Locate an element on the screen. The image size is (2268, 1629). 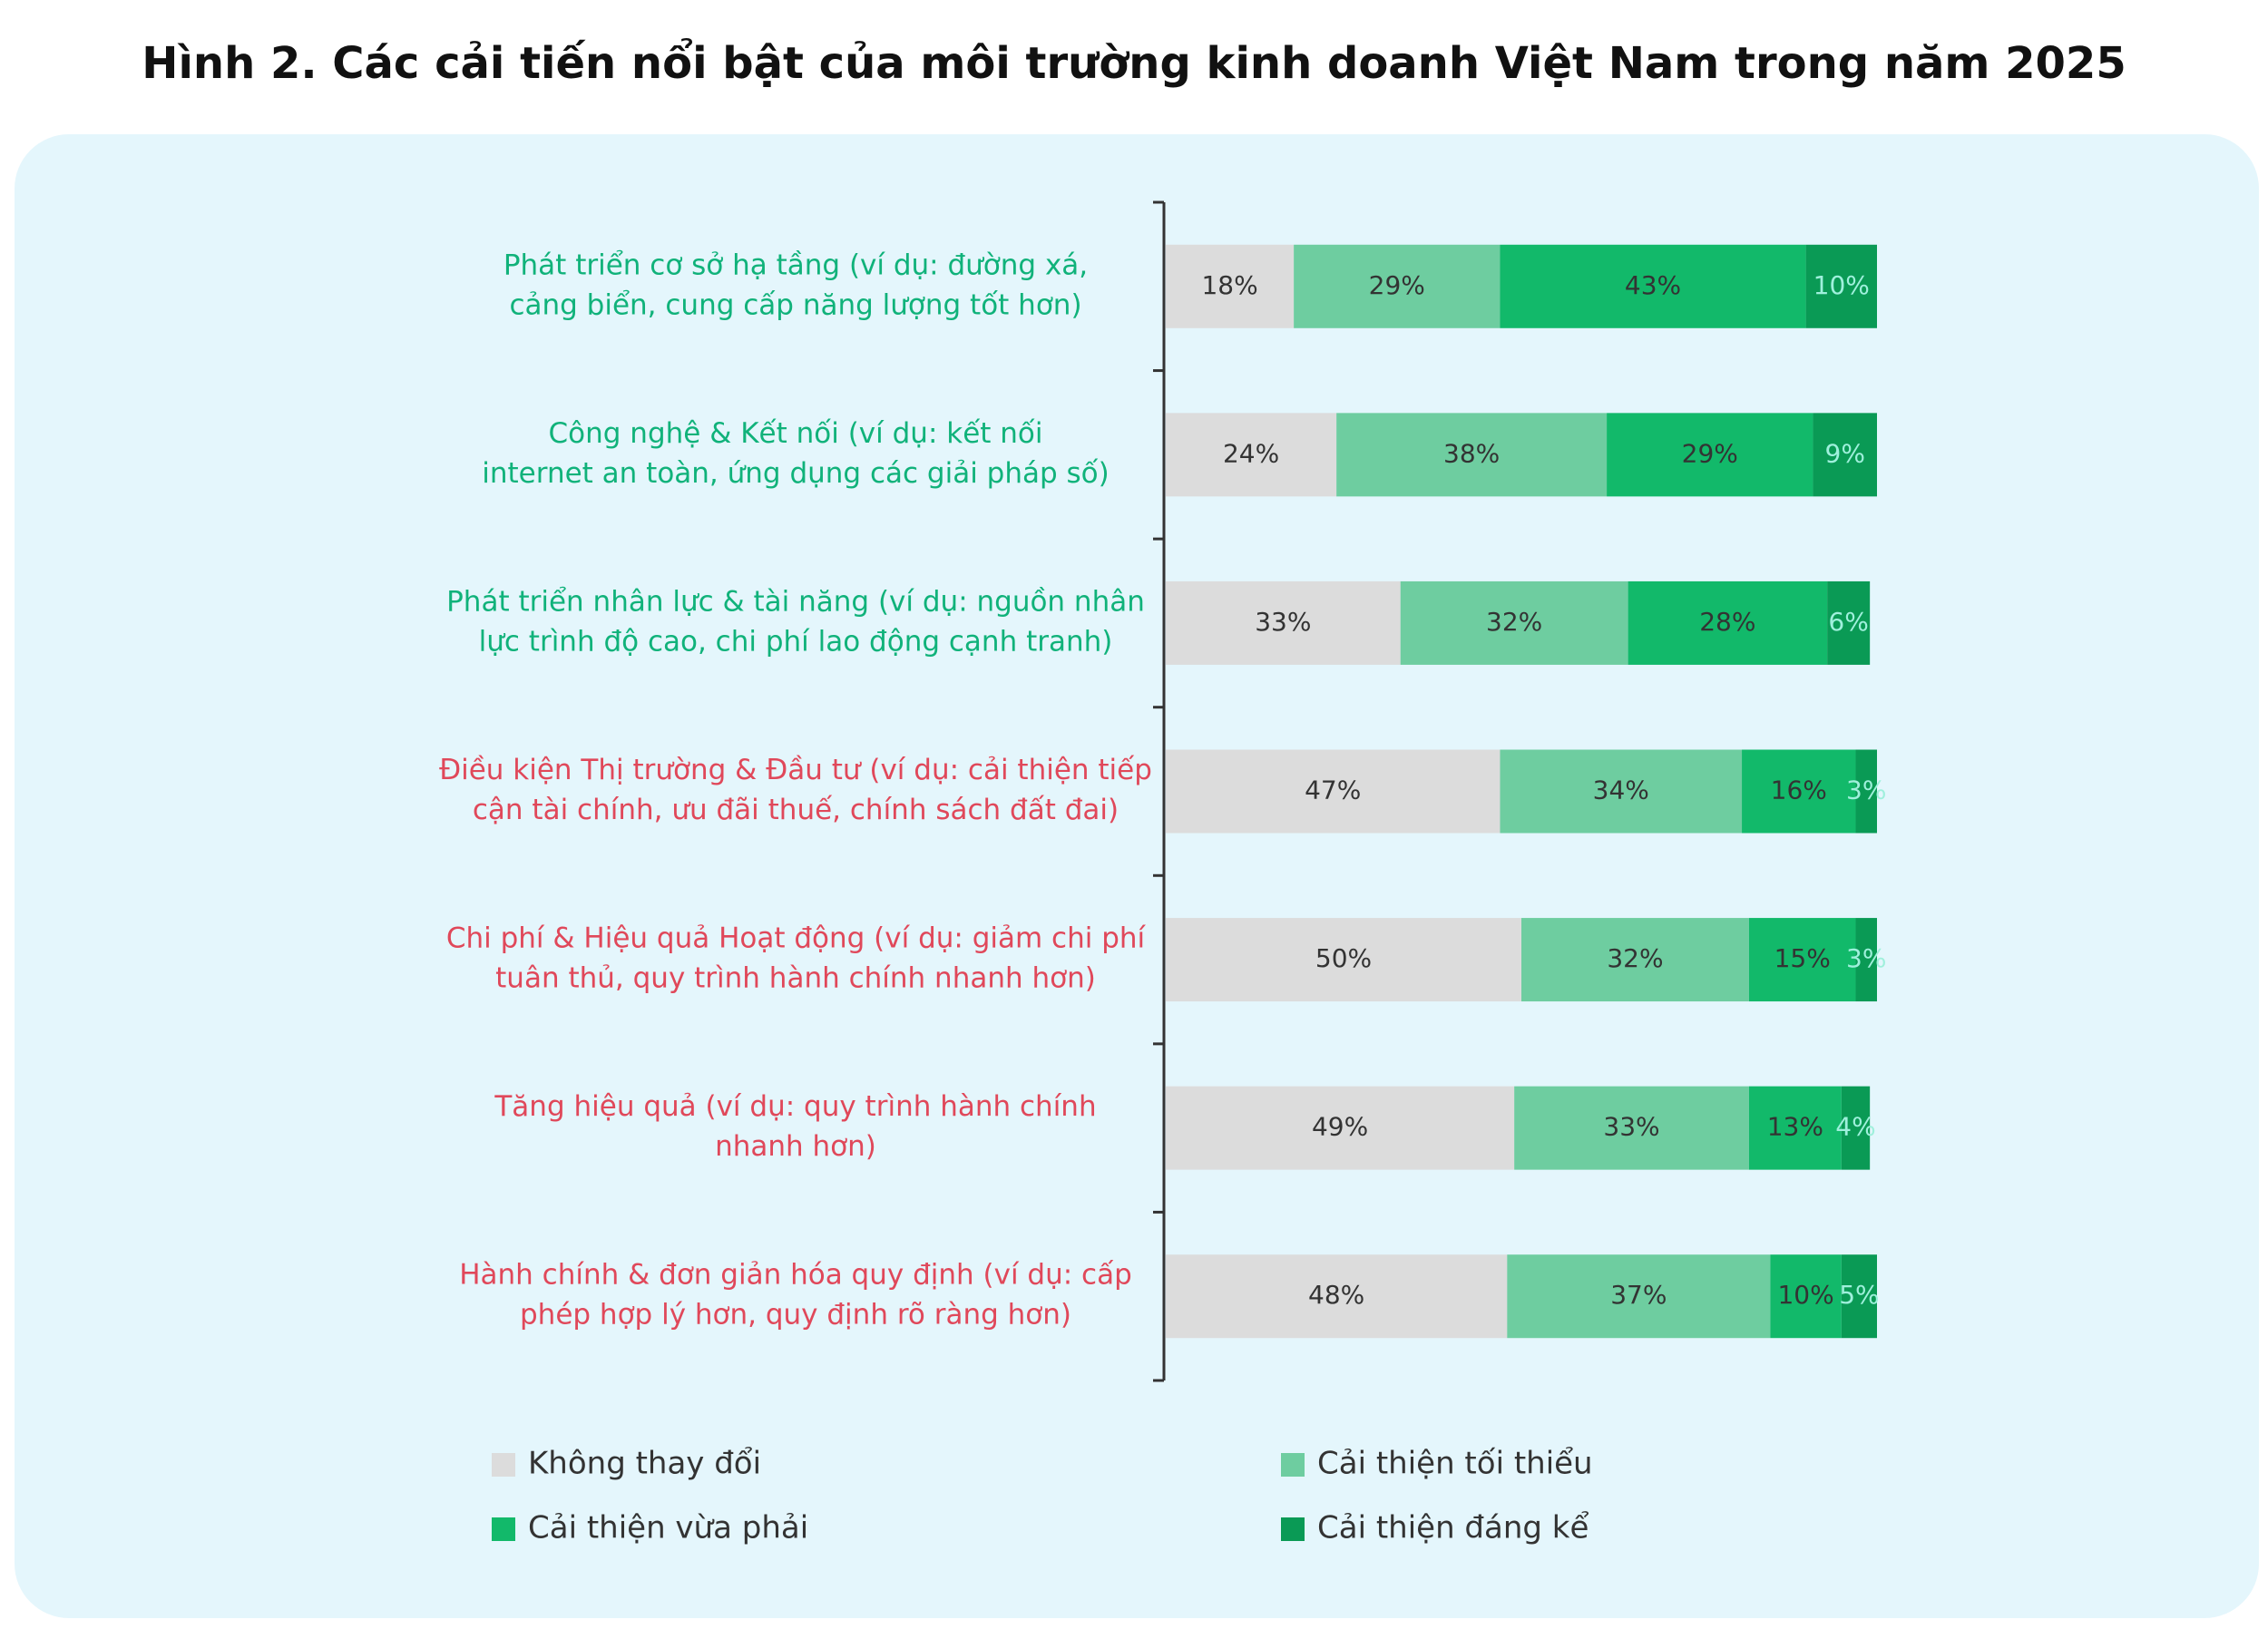
value-label: 50% is located at coordinates (1344, 958).